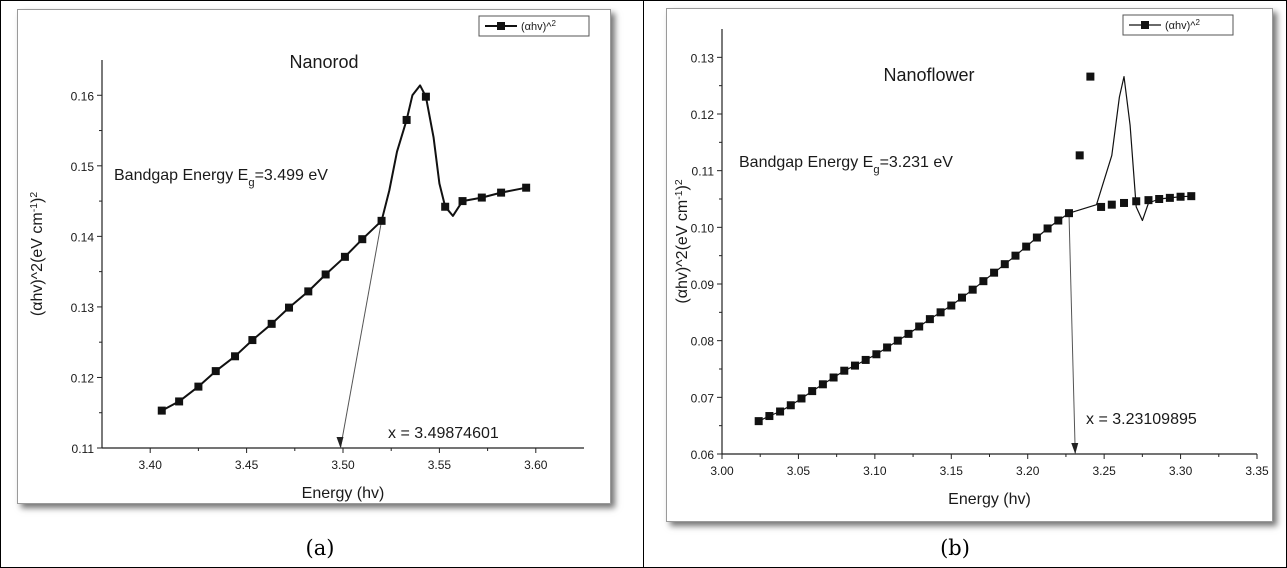 This screenshot has width=1287, height=568. What do you see at coordinates (443, 433) in the screenshot?
I see `intercept-annotation: x = 3.49874601` at bounding box center [443, 433].